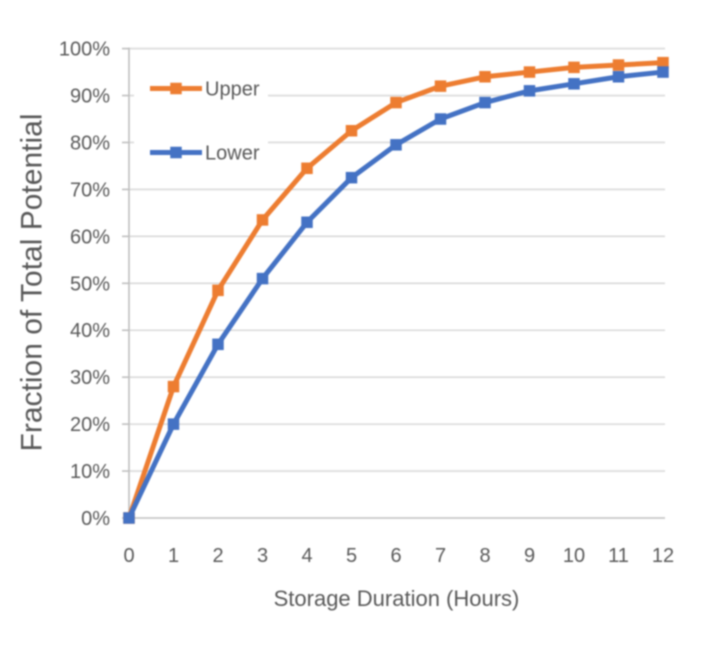  I want to click on legend-label: Upper, so click(232, 90).